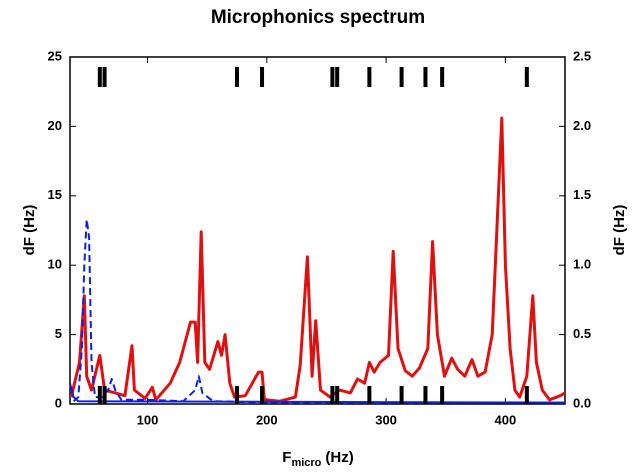  Describe the element at coordinates (58, 333) in the screenshot. I see `y-tick-label: 5` at that location.